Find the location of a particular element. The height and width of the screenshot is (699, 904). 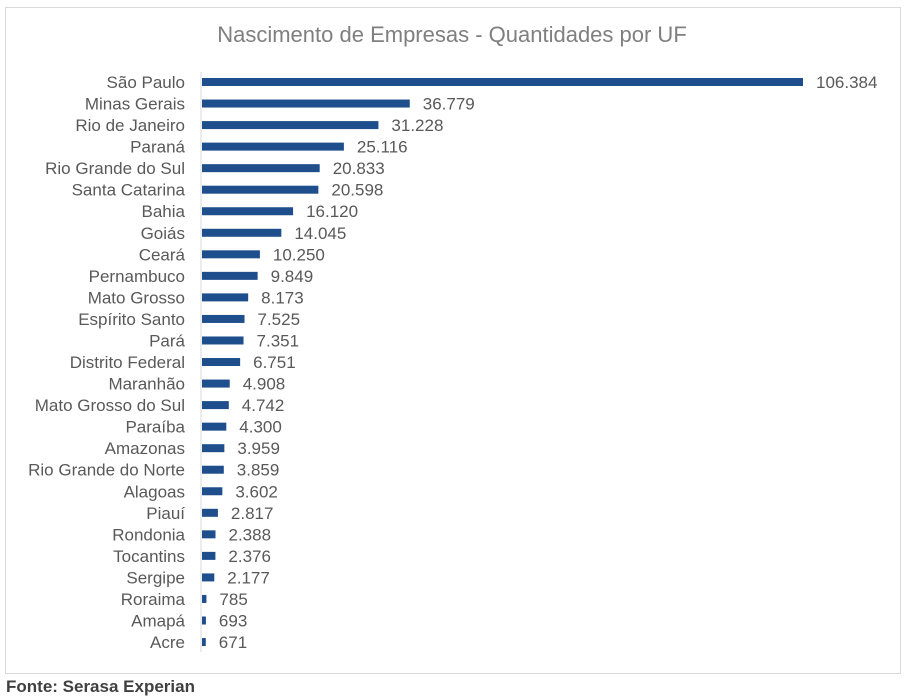

data-label: 2.177 is located at coordinates (248, 577).